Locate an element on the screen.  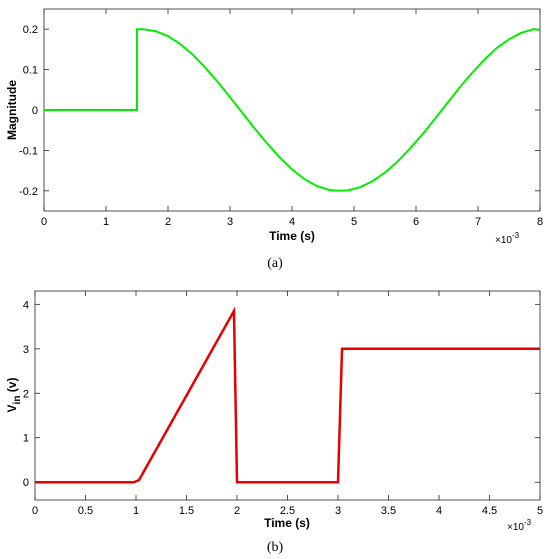
x-tick-label: 0.5 is located at coordinates (85, 511).